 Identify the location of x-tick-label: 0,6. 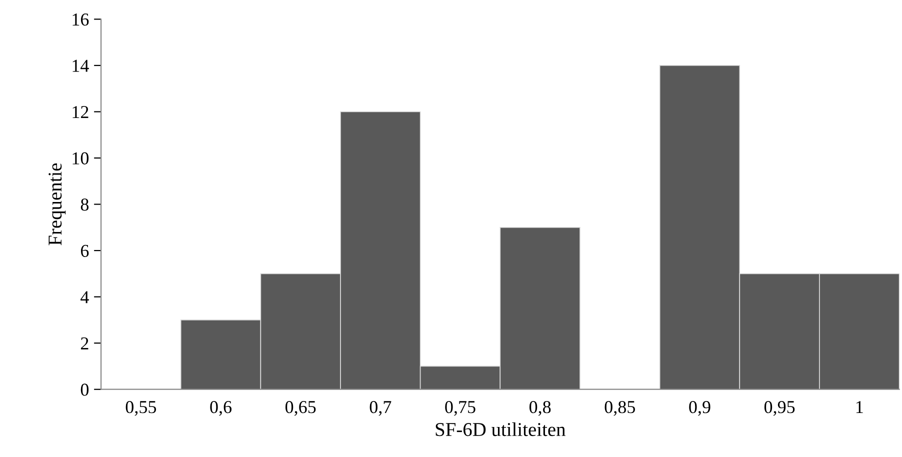
(221, 408).